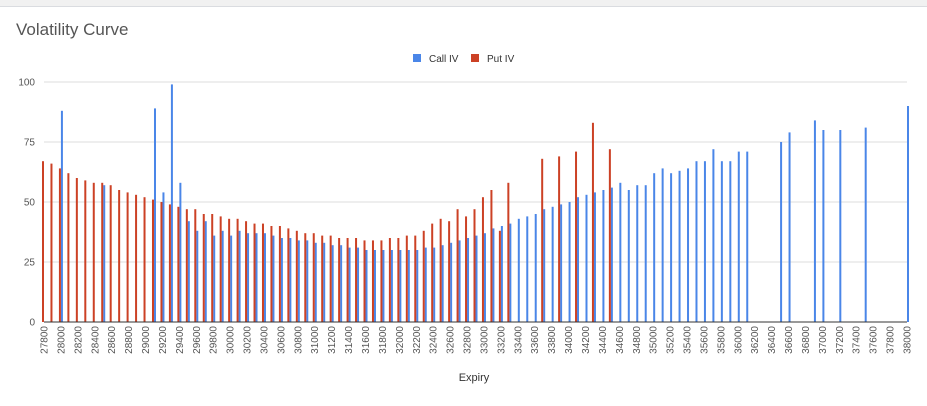 This screenshot has height=406, width=927. I want to click on x-tick-label: 31400, so click(349, 340).